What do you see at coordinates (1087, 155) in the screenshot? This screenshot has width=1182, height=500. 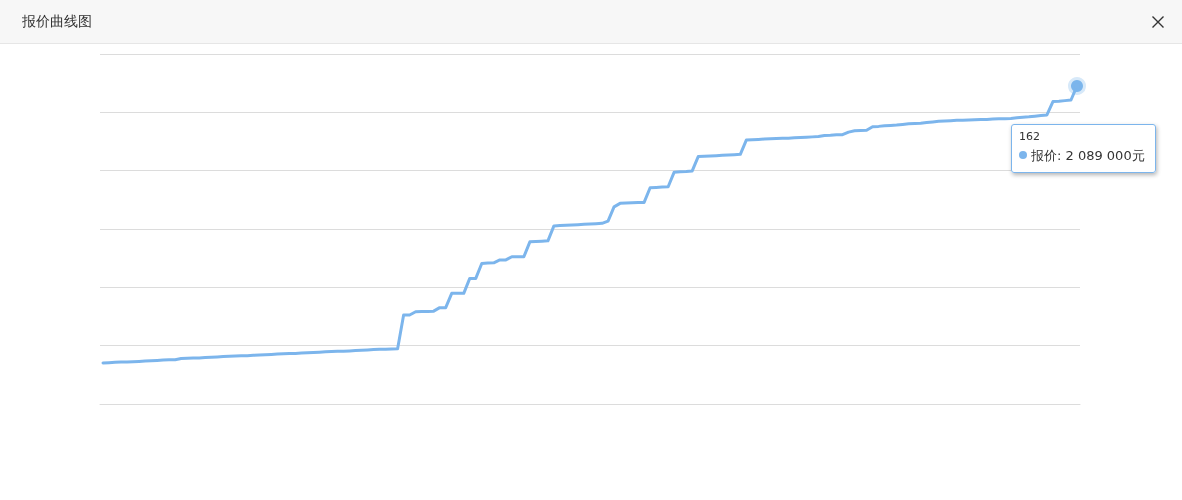 I see `annotation: 报价: 2 089 000元` at bounding box center [1087, 155].